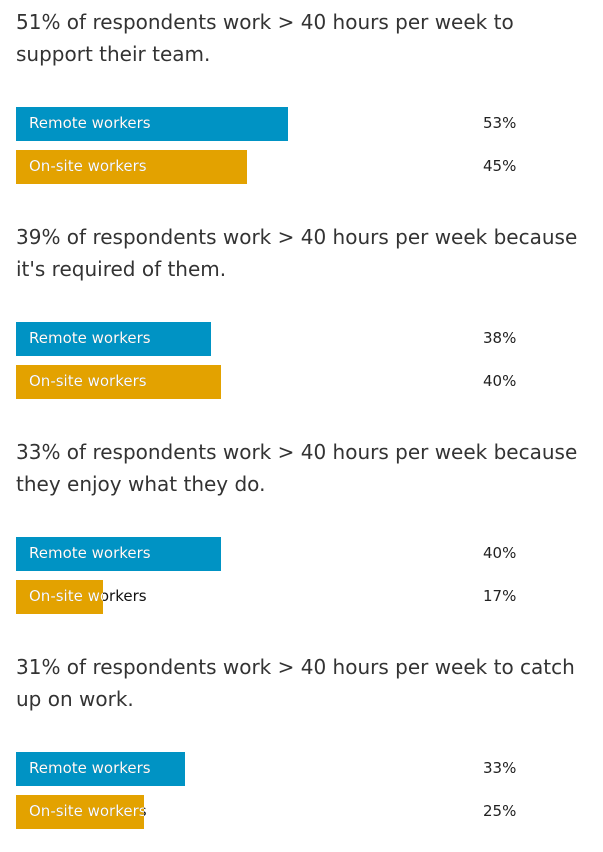 The image size is (603, 852). I want to click on bar-row: On-site workers On-site workers 40%, so click(306, 382).